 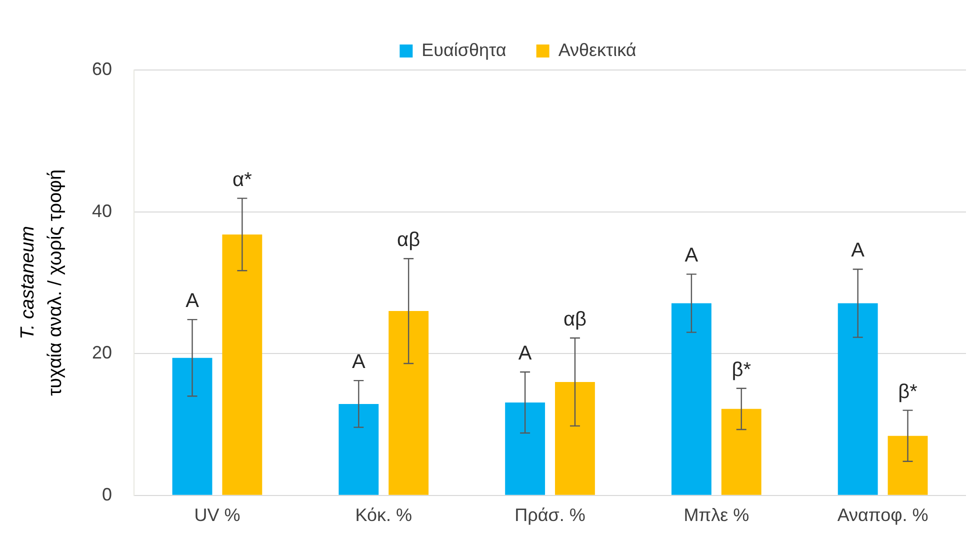 What do you see at coordinates (217, 515) in the screenshot?
I see `x-tick-label: UV %` at bounding box center [217, 515].